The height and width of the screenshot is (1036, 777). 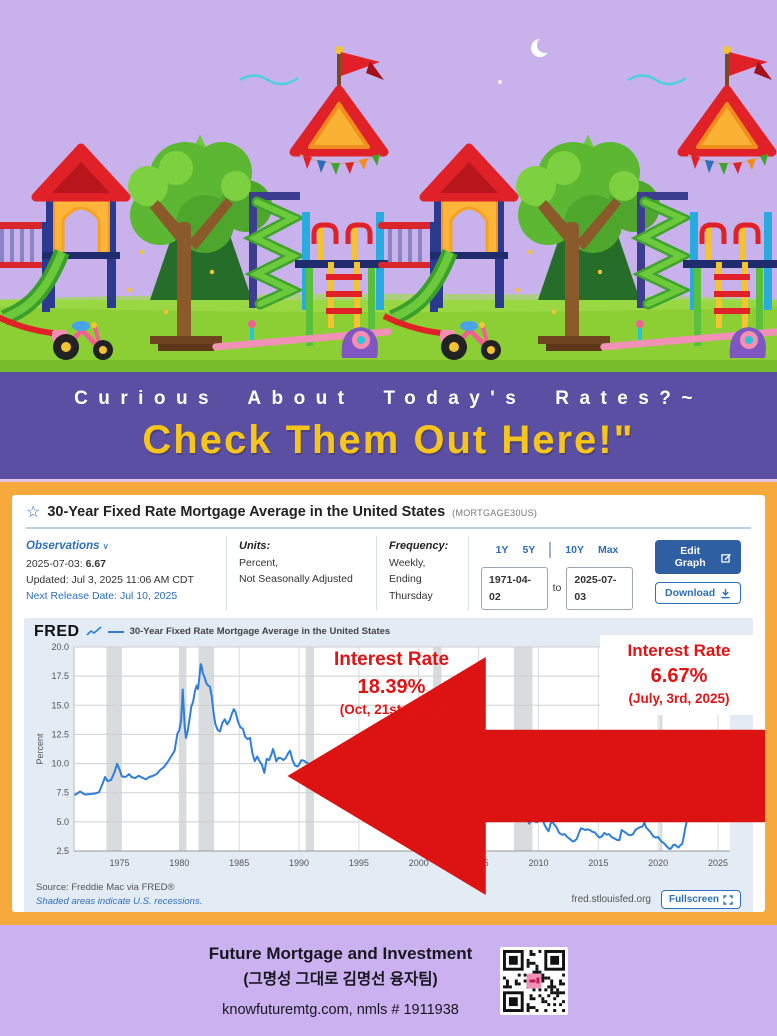 What do you see at coordinates (557, 588) in the screenshot?
I see `to-label: to` at bounding box center [557, 588].